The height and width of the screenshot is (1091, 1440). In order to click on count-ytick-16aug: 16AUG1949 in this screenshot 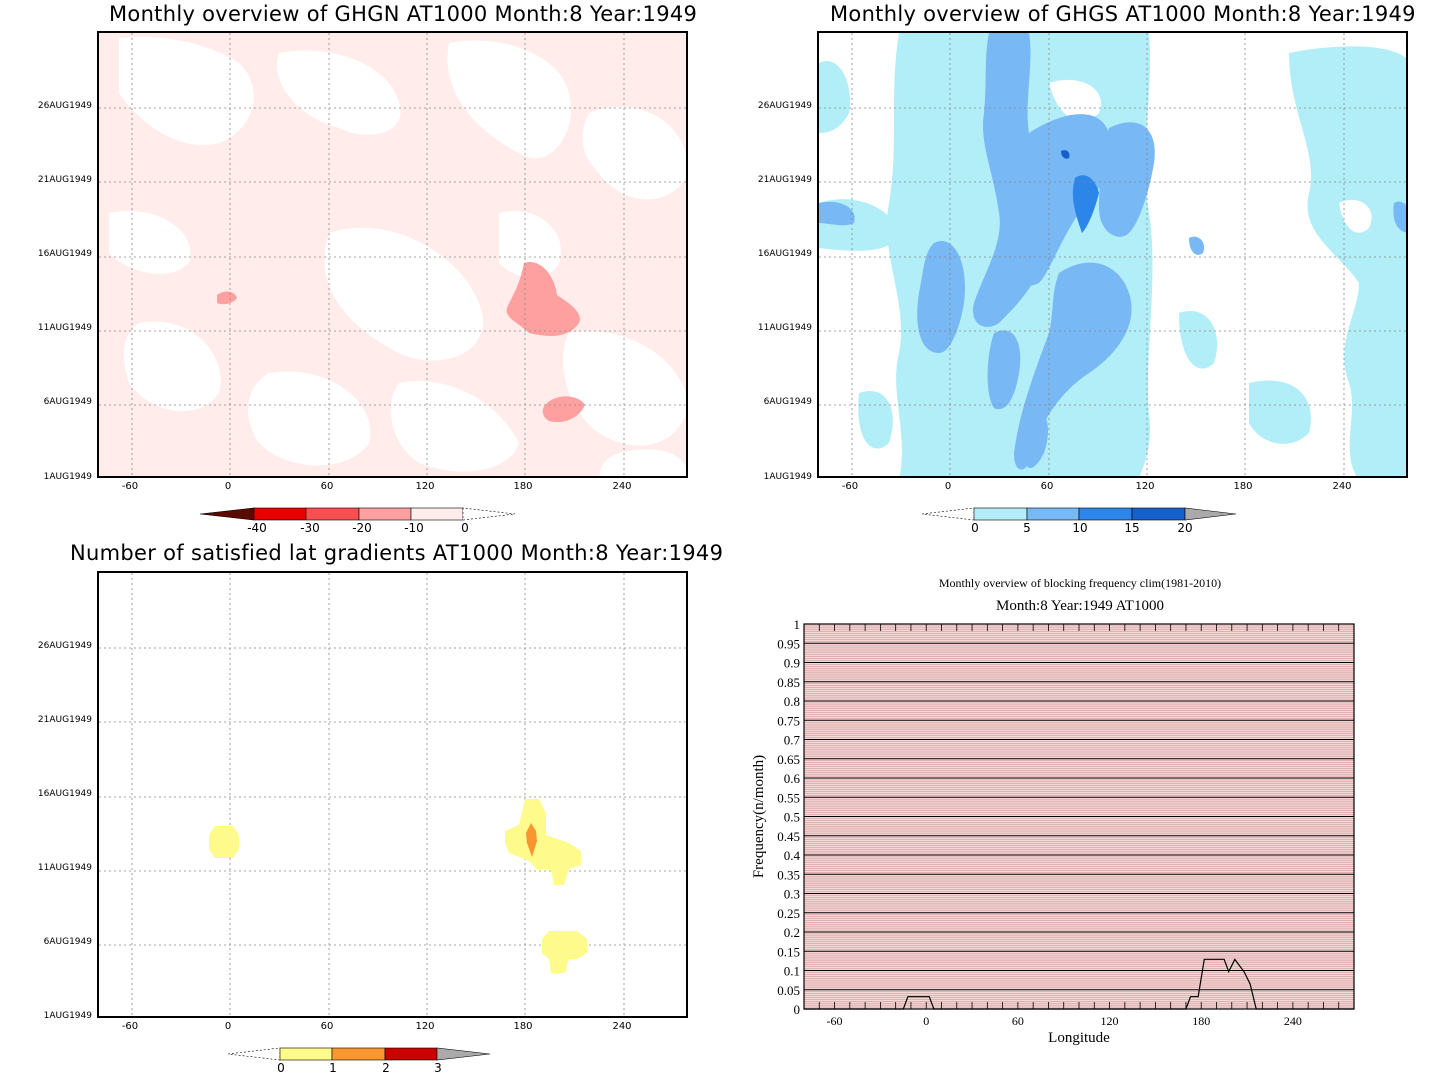, I will do `click(64, 794)`.